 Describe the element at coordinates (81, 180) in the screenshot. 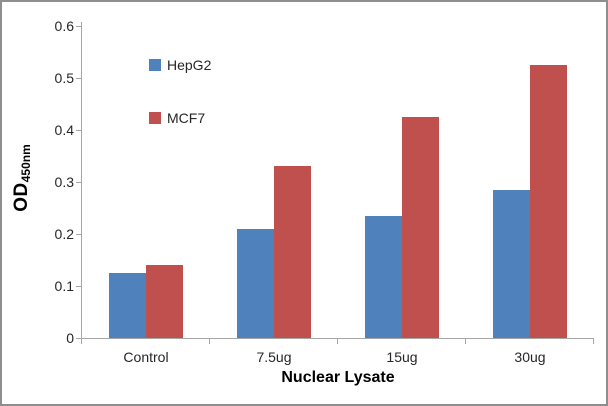

I see `y-axis-line` at that location.